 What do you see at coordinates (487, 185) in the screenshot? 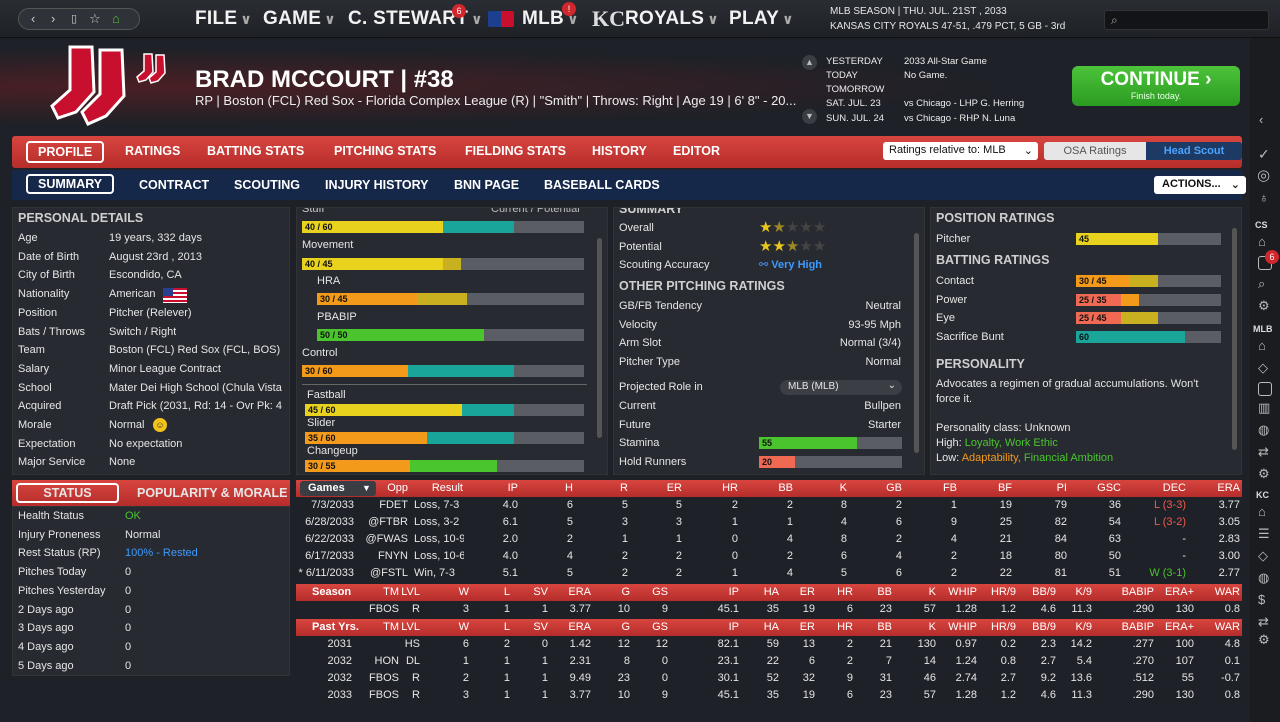
I see `tab-bnn-page: BNN PAGE` at bounding box center [487, 185].